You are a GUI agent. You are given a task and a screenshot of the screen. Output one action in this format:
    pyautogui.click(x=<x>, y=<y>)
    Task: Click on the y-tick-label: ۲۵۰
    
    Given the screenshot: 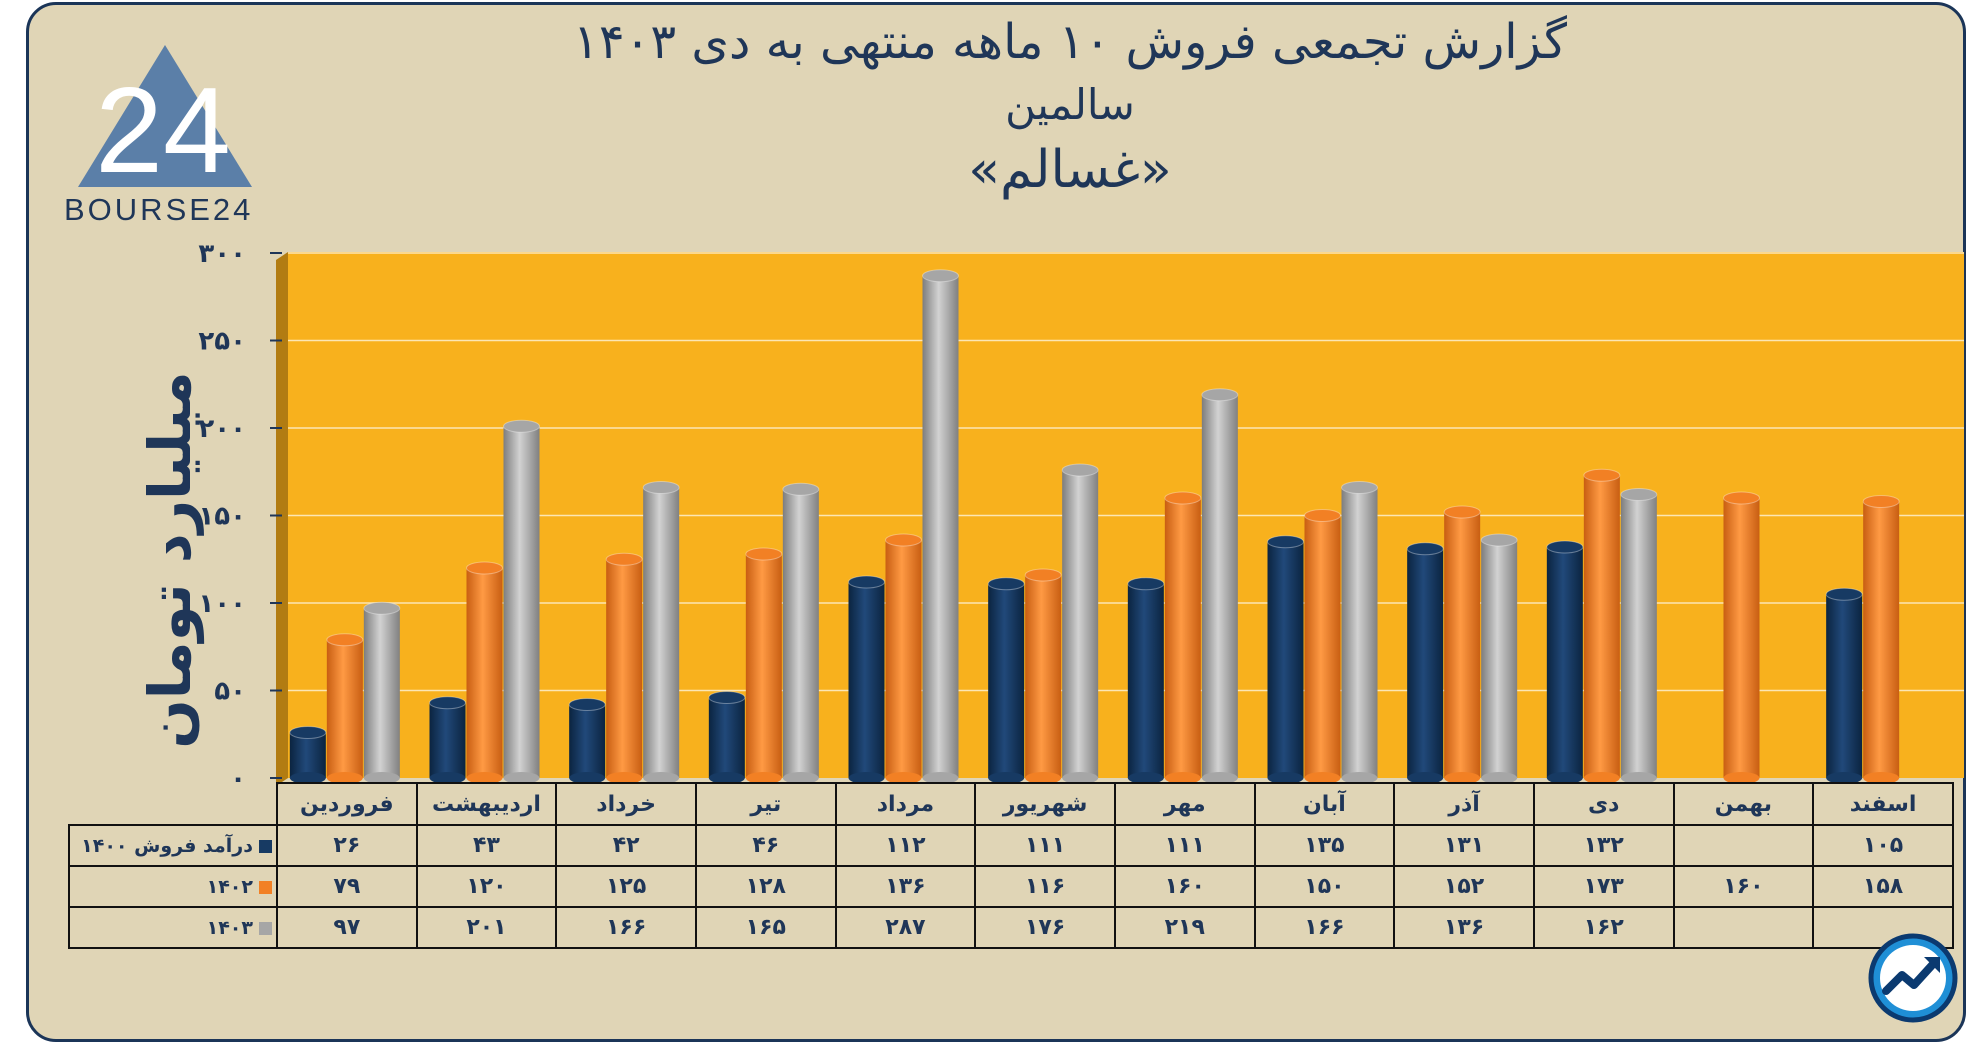 What is the action you would take?
    pyautogui.click(x=222, y=342)
    